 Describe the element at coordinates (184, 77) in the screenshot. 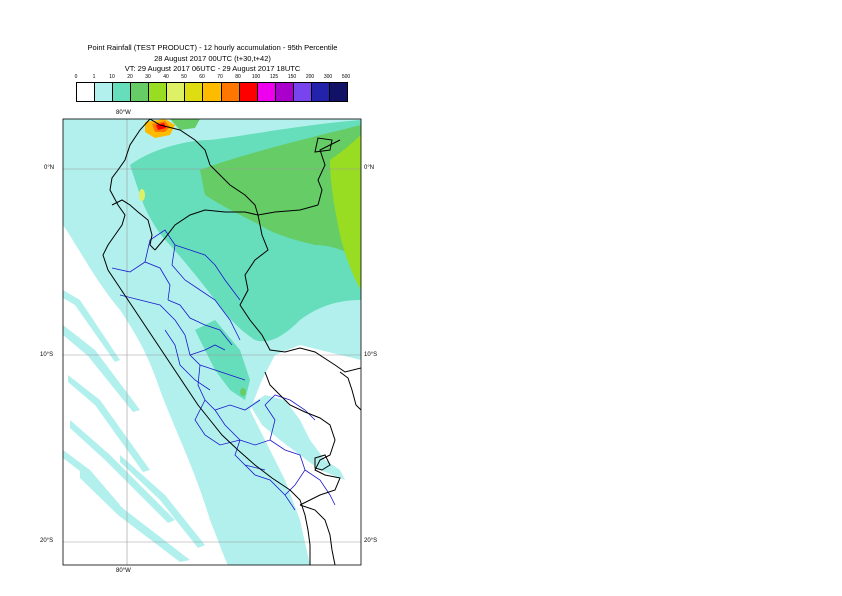

I see `legend-tick-label: 50` at that location.